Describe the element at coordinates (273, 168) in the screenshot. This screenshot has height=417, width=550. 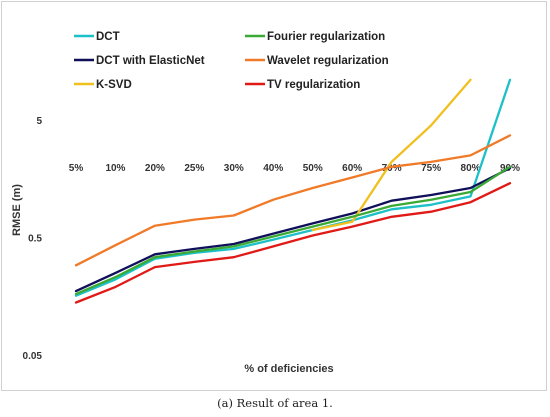
I see `x-tick-label: 40%` at that location.